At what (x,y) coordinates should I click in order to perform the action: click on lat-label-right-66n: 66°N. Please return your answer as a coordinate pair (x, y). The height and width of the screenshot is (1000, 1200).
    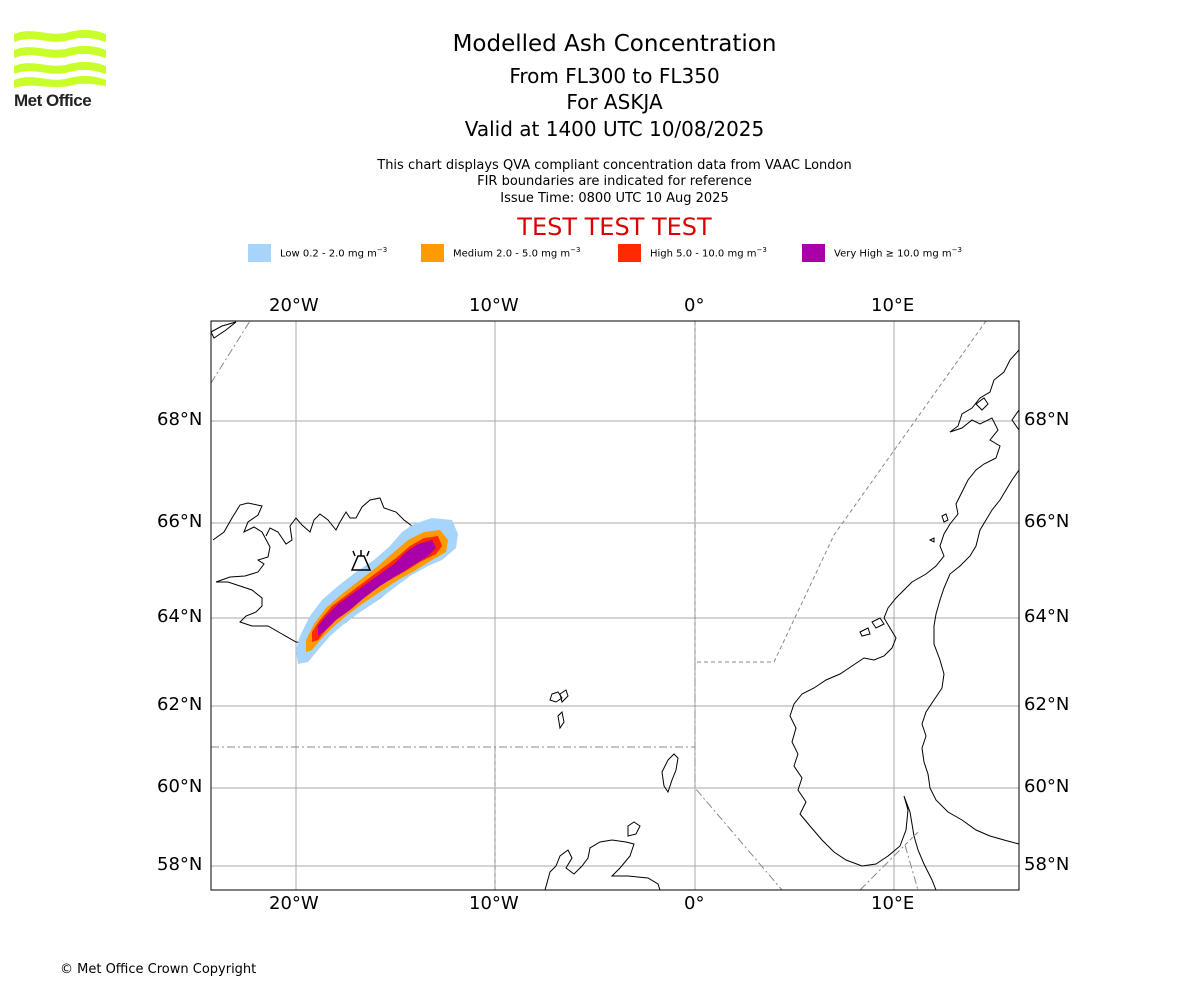
    Looking at the image, I should click on (1047, 521).